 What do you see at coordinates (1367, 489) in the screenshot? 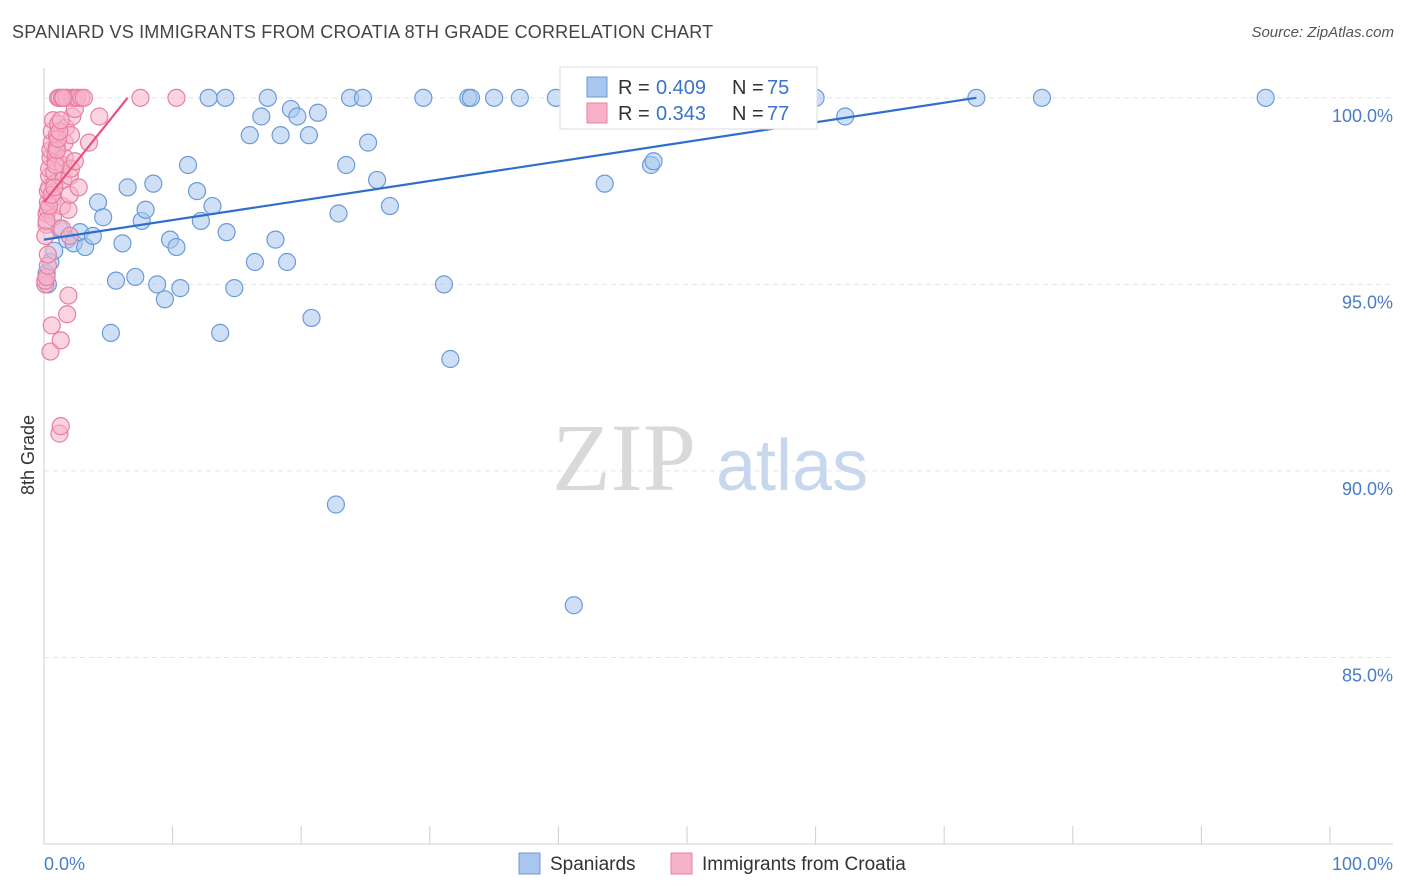
I see `y-tick-label-2: 90.0%` at bounding box center [1367, 489].